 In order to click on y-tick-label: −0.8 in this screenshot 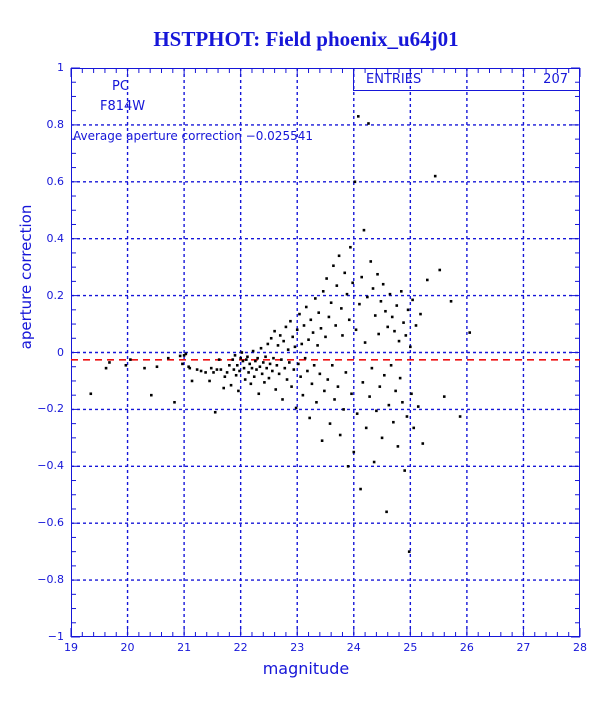, I will do `click(50, 580)`.